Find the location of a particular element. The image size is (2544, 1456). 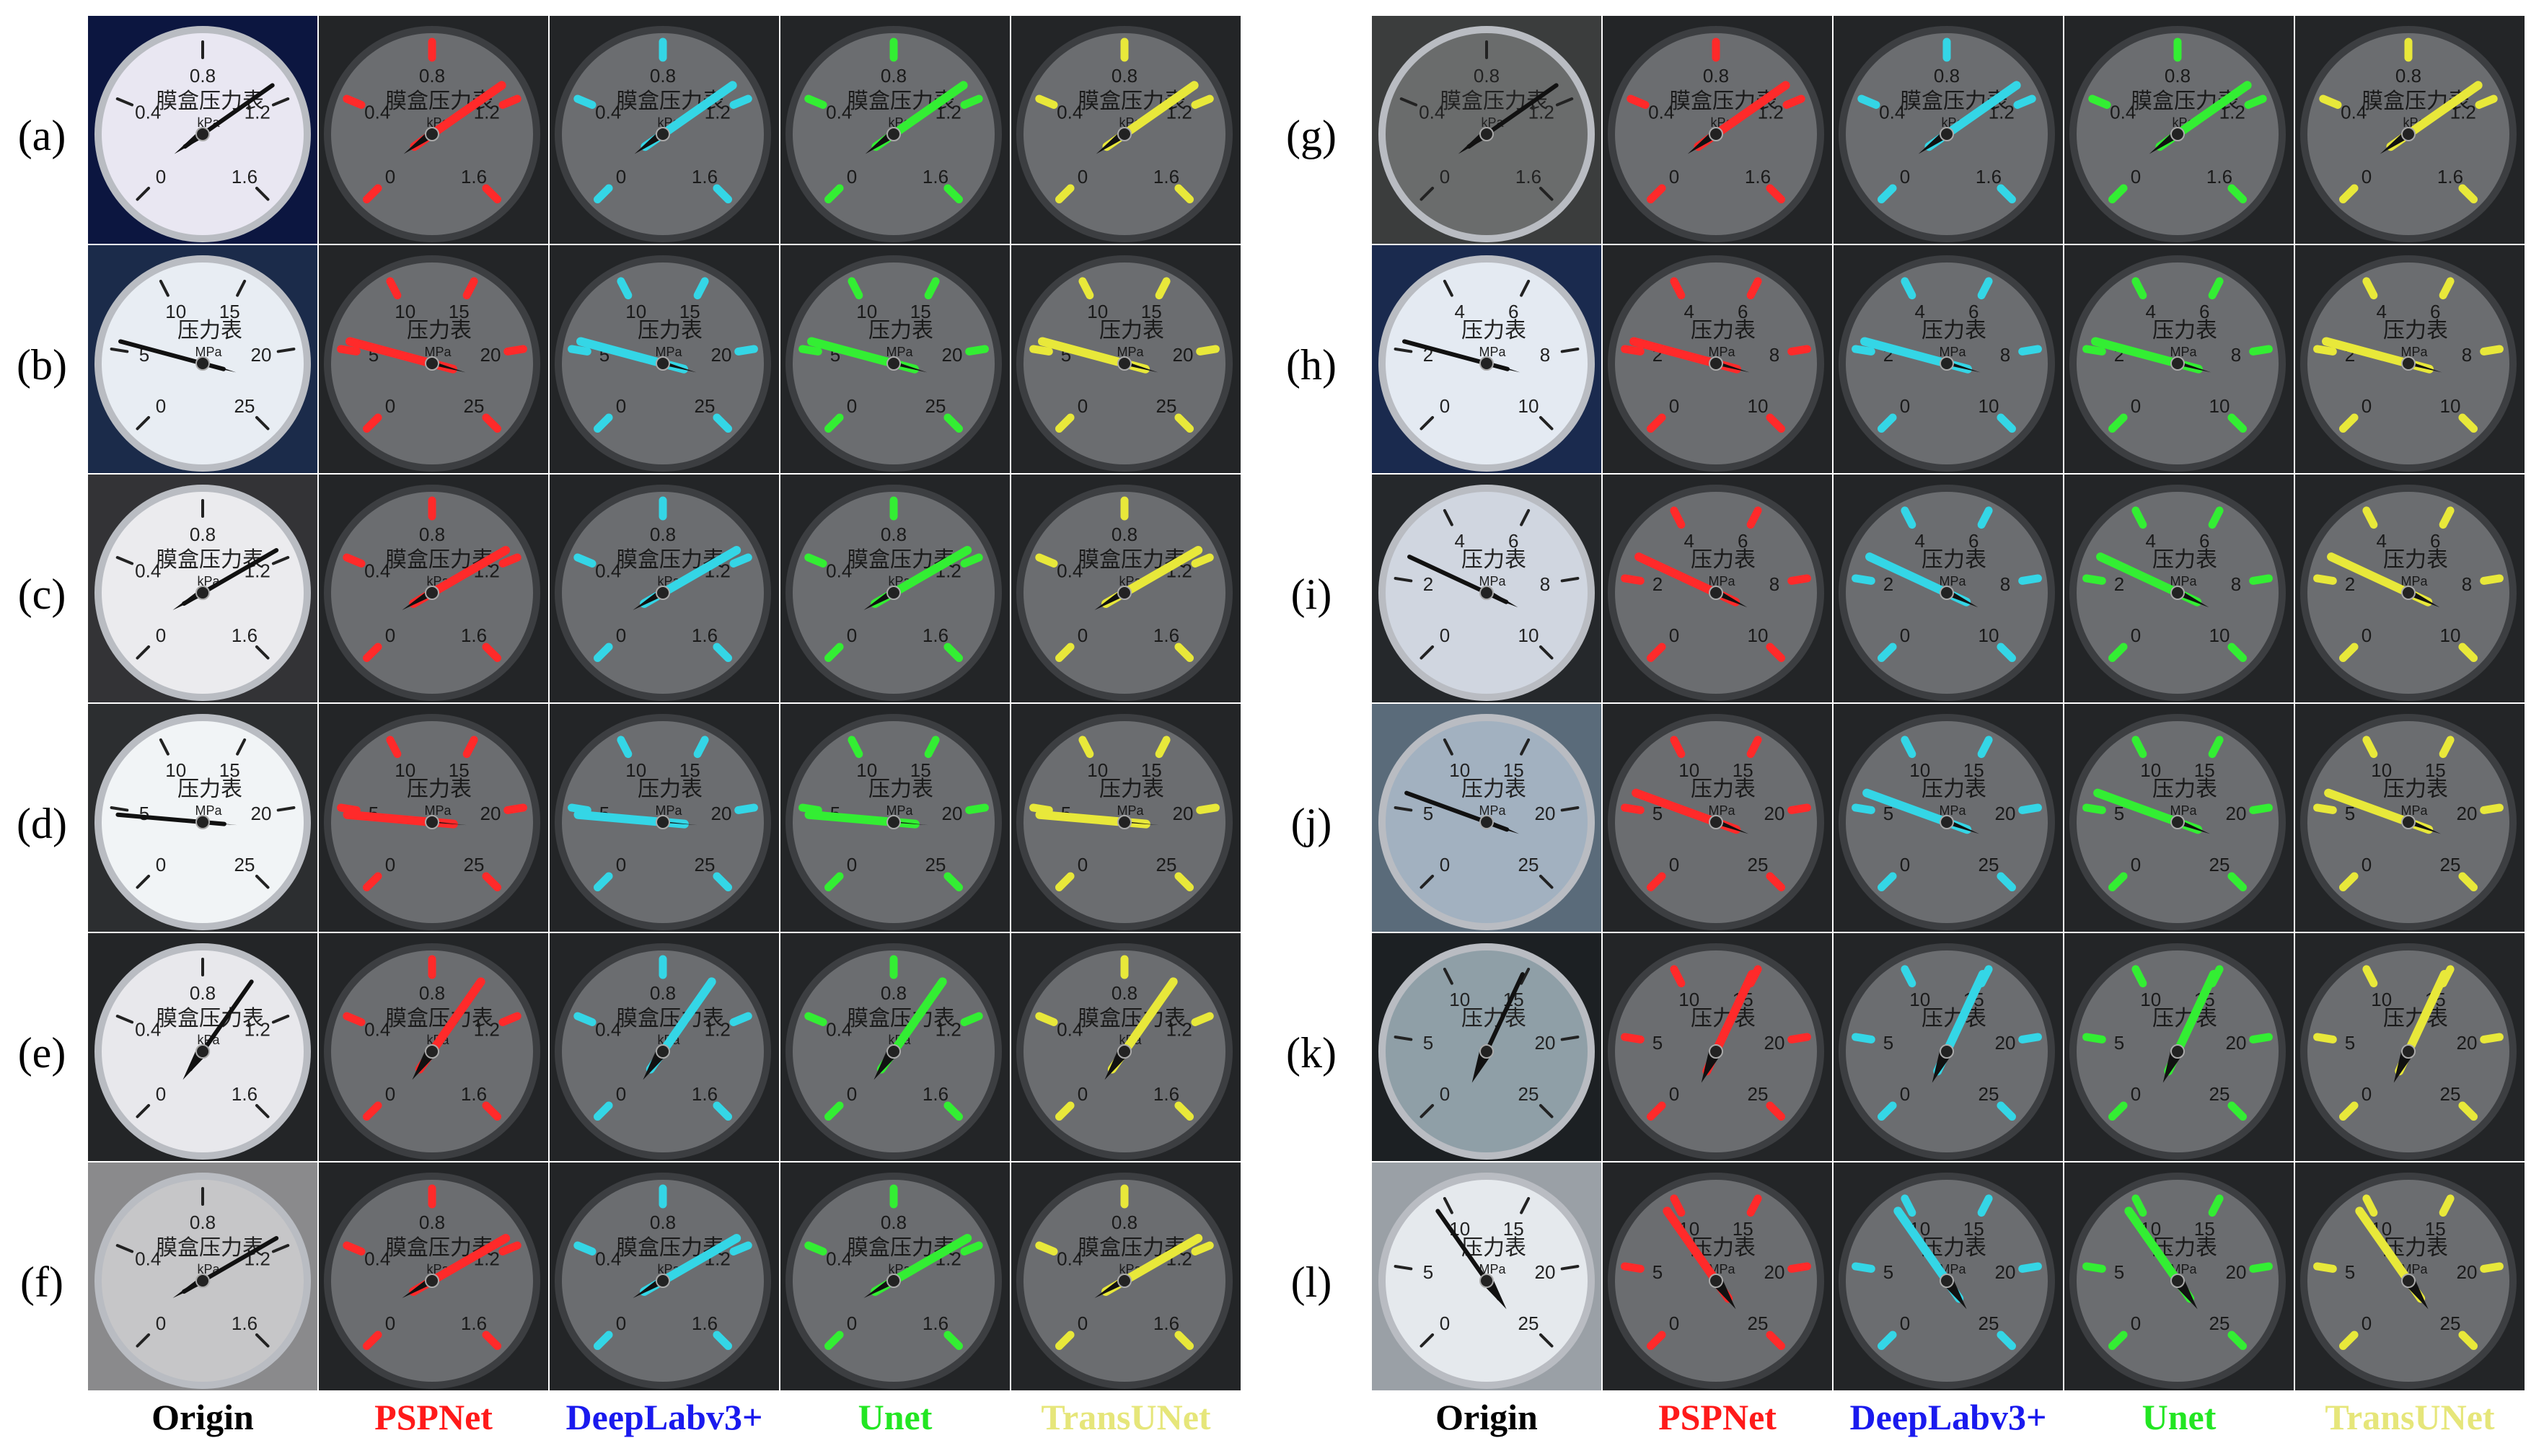

gauge-unit: MPa is located at coordinates (438, 352).